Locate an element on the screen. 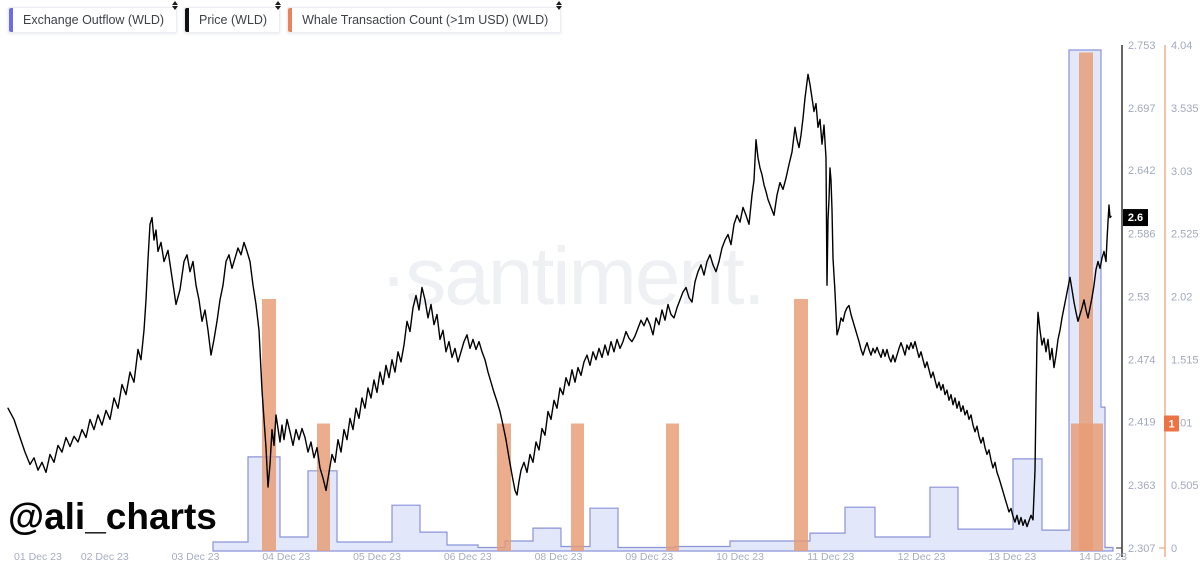  whale-tick-label: 3.03 is located at coordinates (1181, 172).